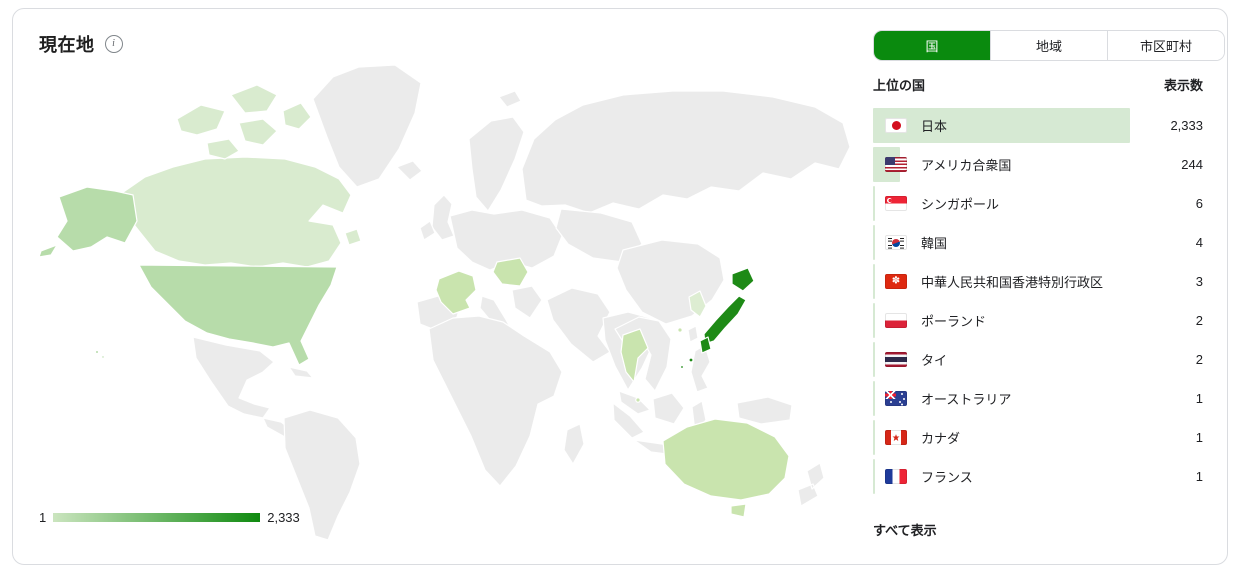  I want to click on country-value: 3, so click(1199, 281).